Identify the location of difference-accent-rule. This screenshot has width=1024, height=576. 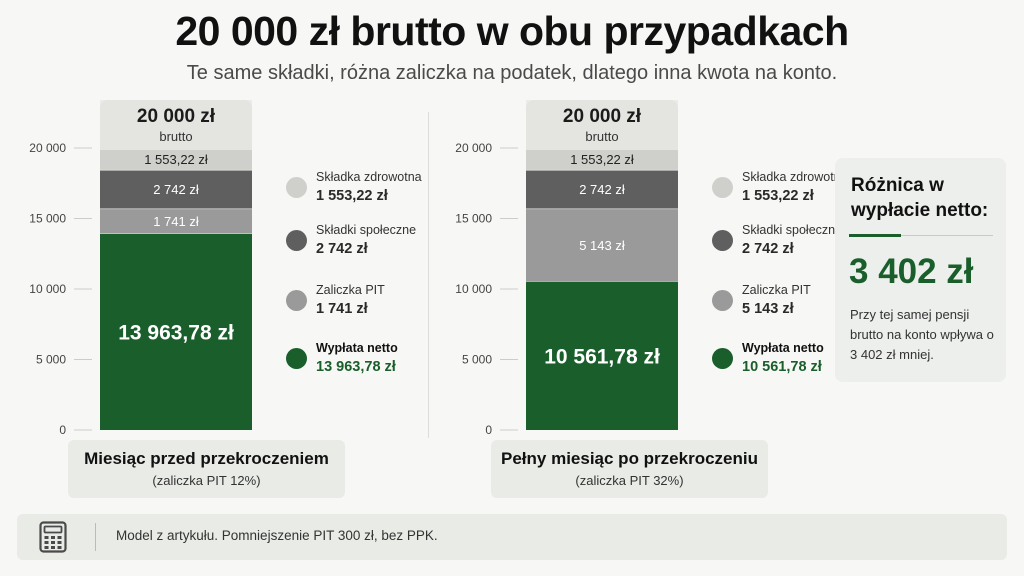
(875, 235).